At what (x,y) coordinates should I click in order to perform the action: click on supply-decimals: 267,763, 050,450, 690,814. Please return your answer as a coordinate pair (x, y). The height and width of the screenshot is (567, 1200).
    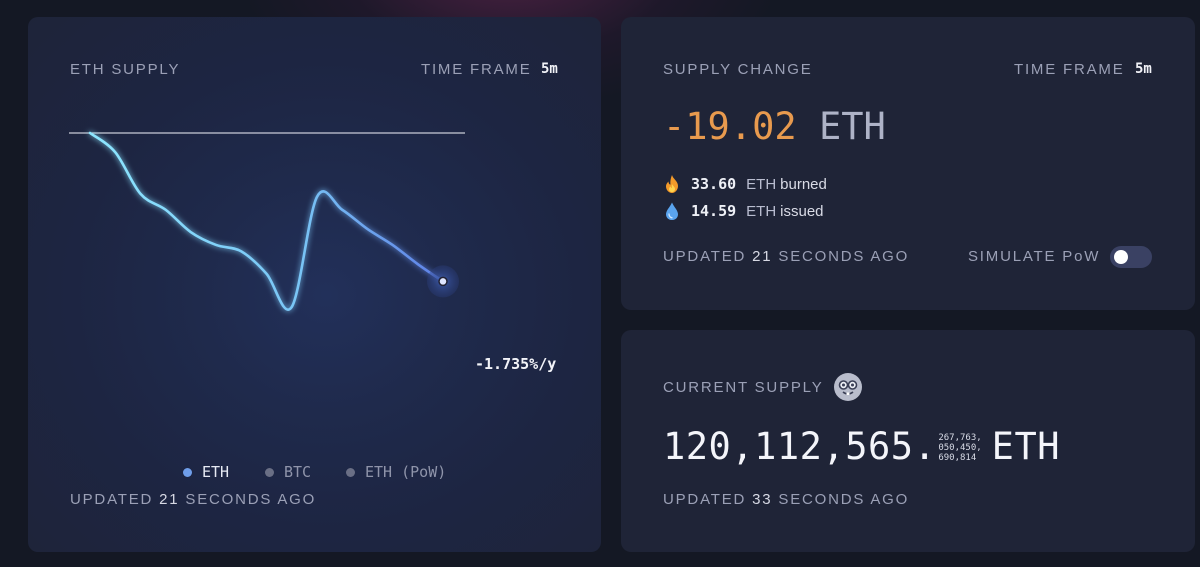
    Looking at the image, I should click on (959, 448).